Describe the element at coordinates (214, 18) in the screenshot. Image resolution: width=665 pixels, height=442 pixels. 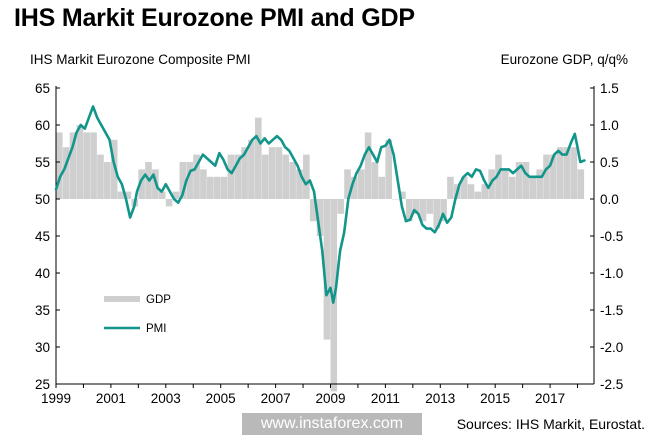
I see `chart-title: IHS Markit Eurozone PMI and GDP` at that location.